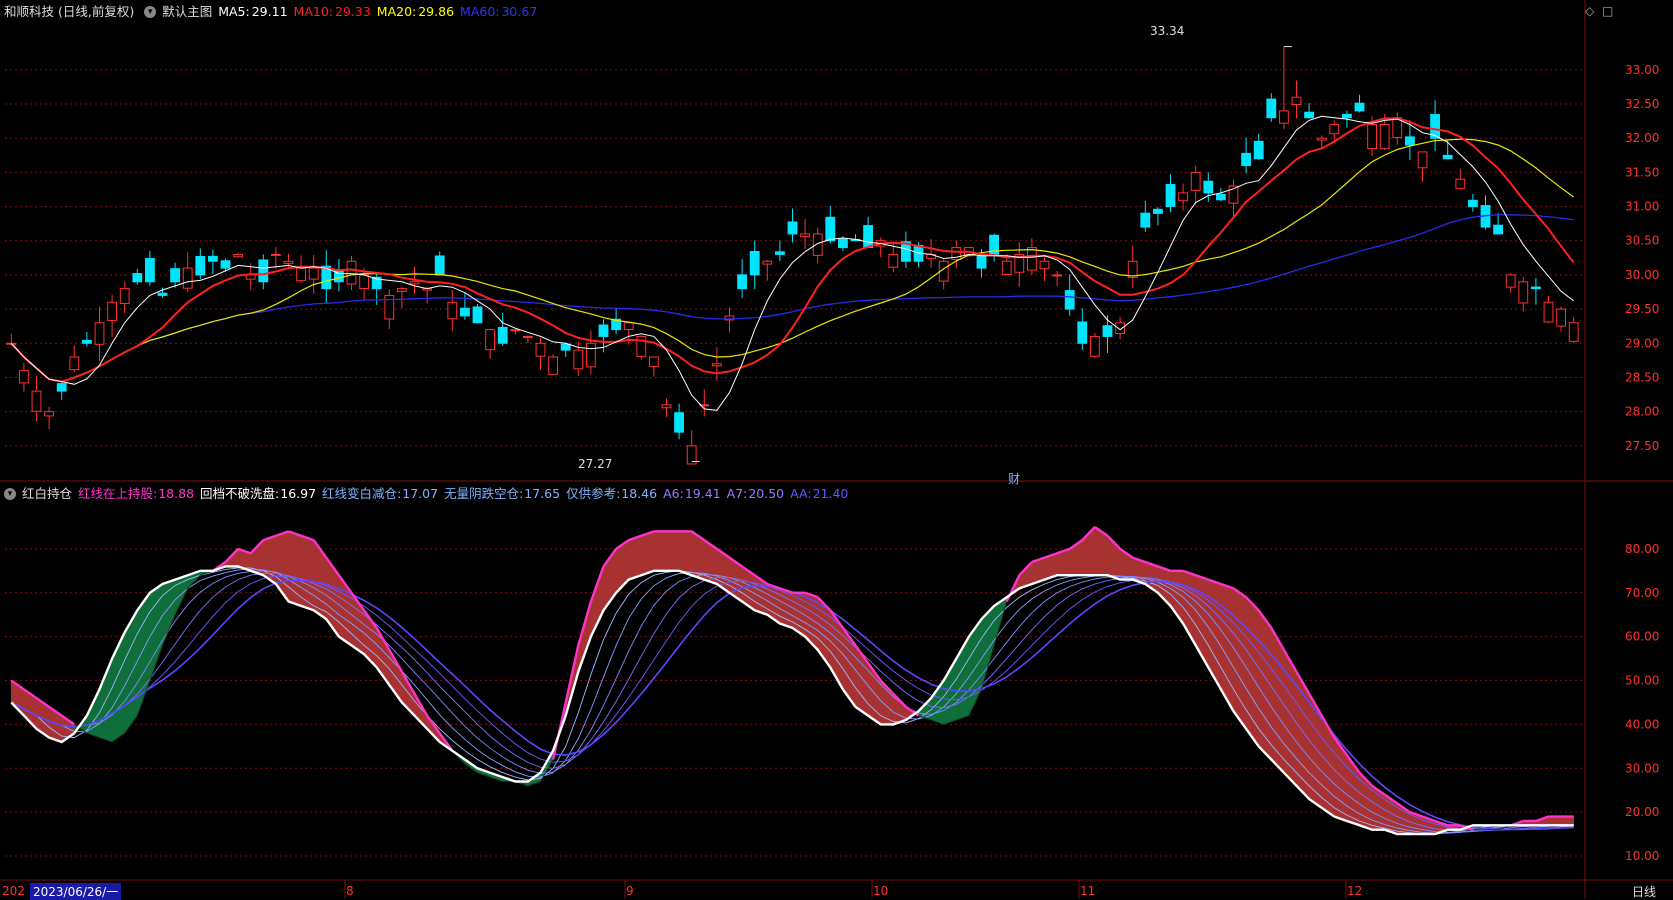 This screenshot has width=1673, height=900. What do you see at coordinates (269, 11) in the screenshot?
I see `ma5-value: 29.11` at bounding box center [269, 11].